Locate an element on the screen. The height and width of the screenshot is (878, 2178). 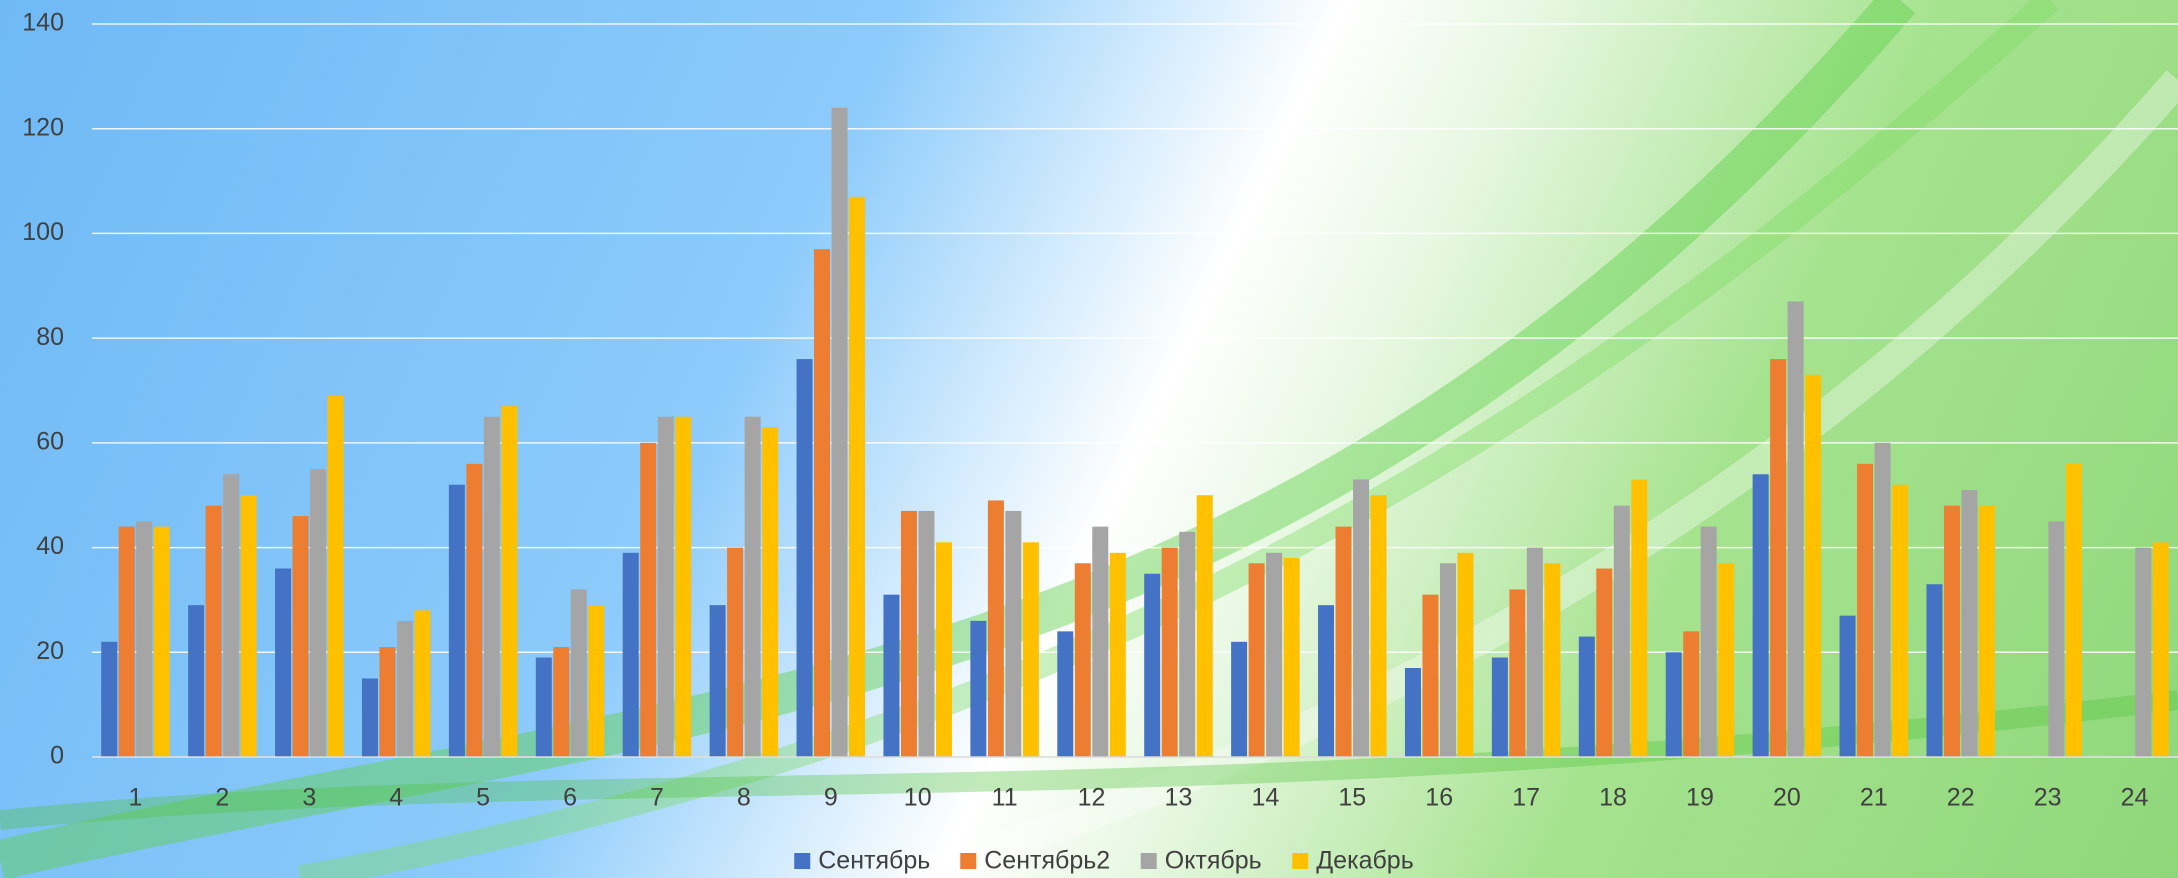
x-tick-label: 5 is located at coordinates (483, 798).